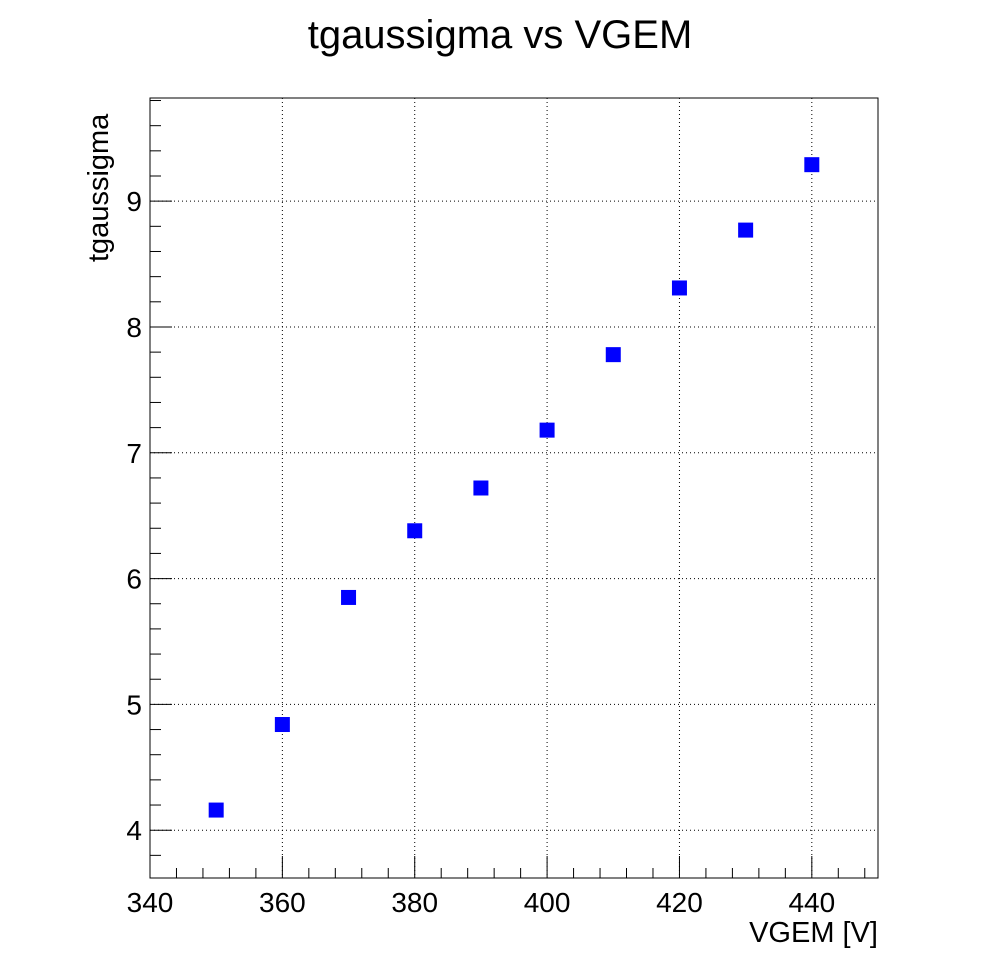 The image size is (998, 976). What do you see at coordinates (134, 579) in the screenshot?
I see `y-tick-label: 6` at bounding box center [134, 579].